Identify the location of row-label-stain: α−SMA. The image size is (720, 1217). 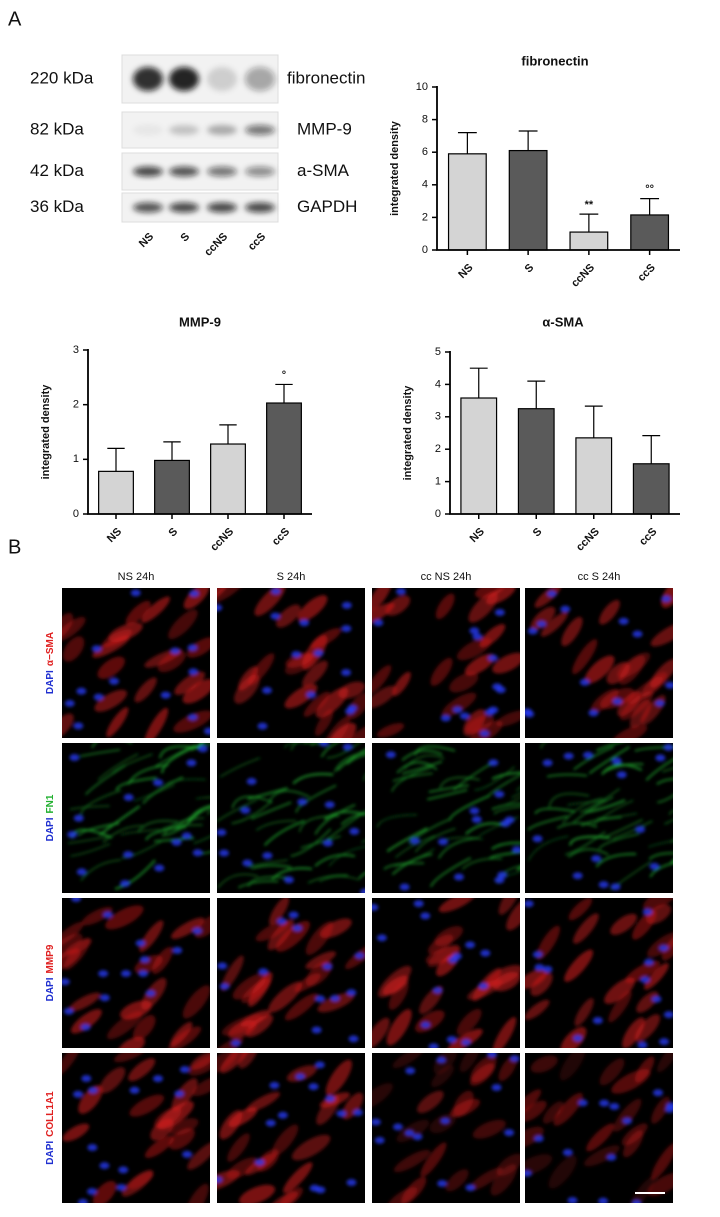
(50, 649).